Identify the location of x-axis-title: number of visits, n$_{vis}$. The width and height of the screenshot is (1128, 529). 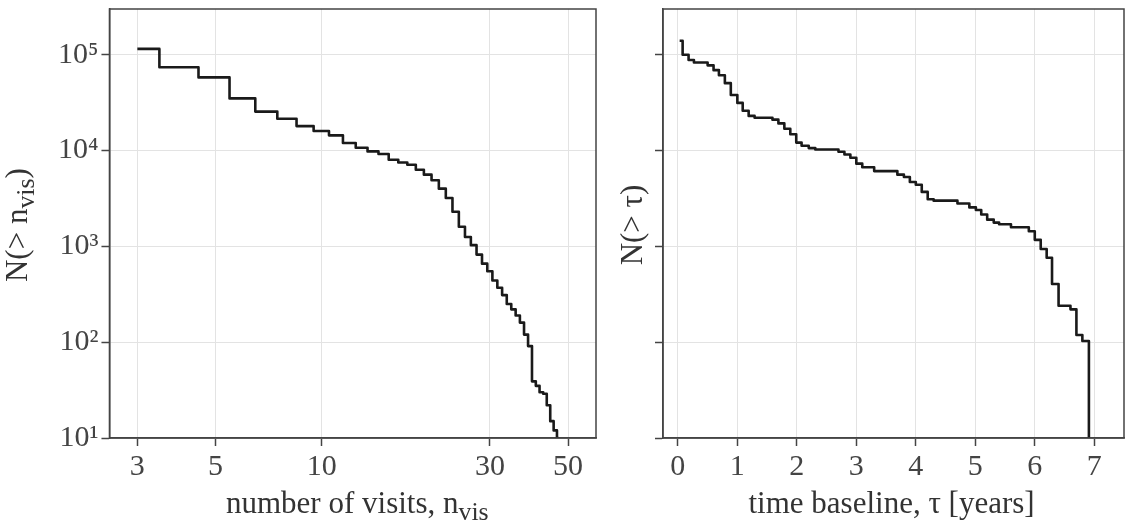
(357, 506).